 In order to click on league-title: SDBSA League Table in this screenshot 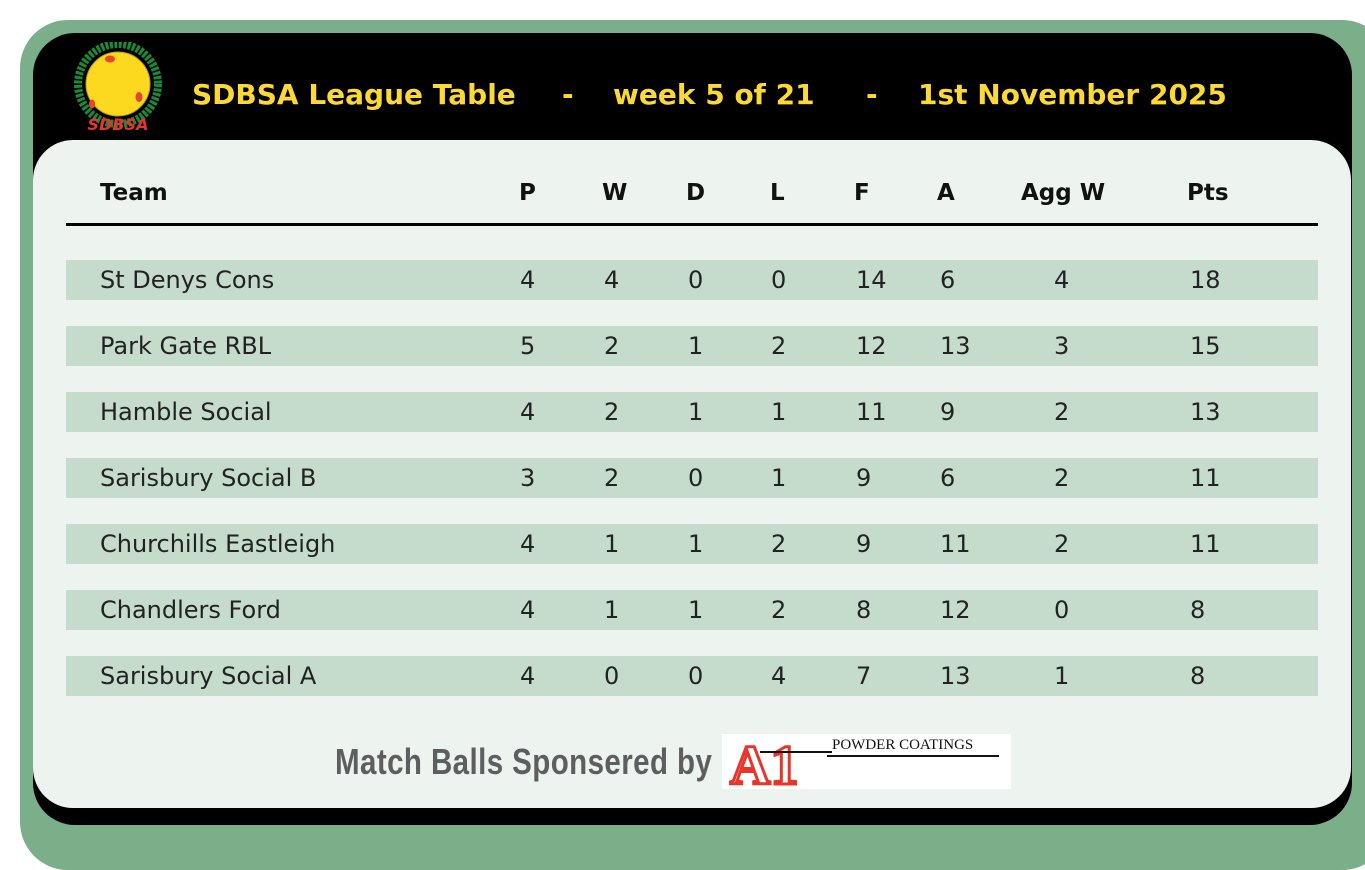, I will do `click(354, 94)`.